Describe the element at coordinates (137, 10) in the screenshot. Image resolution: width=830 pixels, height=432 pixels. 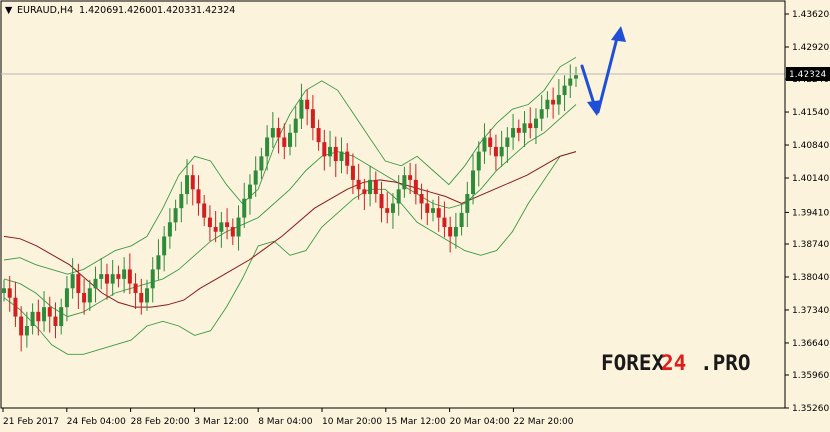
I see `ohlc-high: 1.42600` at that location.